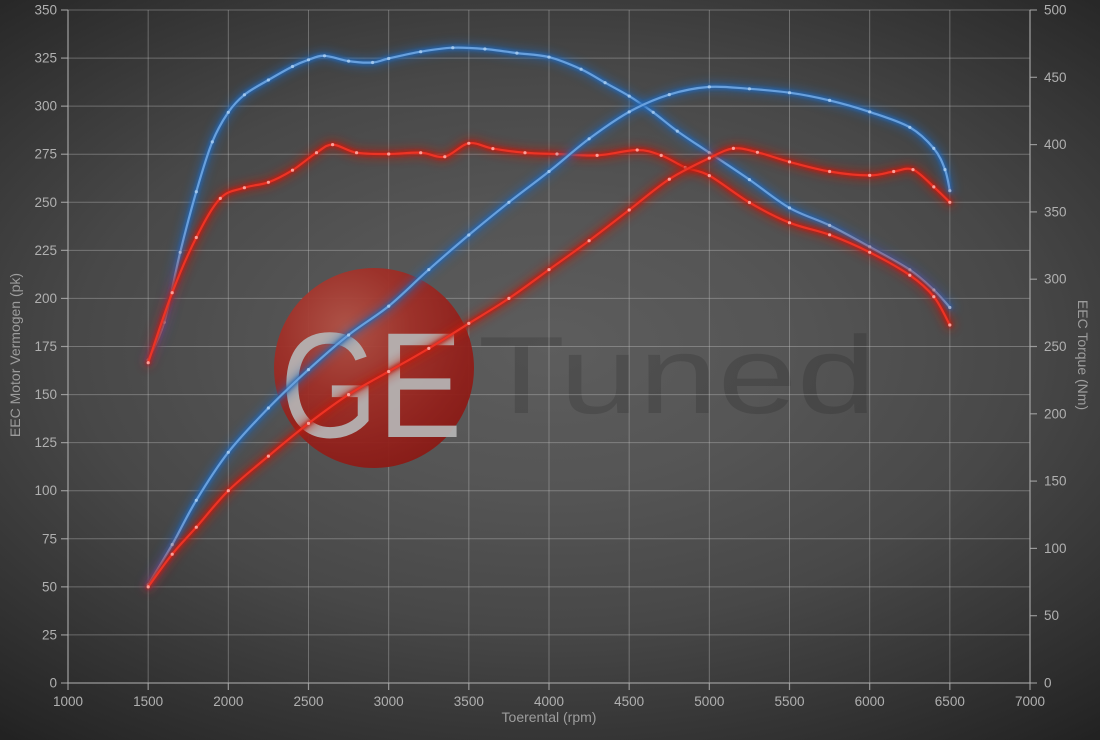 This screenshot has width=1100, height=740. What do you see at coordinates (53, 683) in the screenshot?
I see `left-tick-label: 0` at bounding box center [53, 683].